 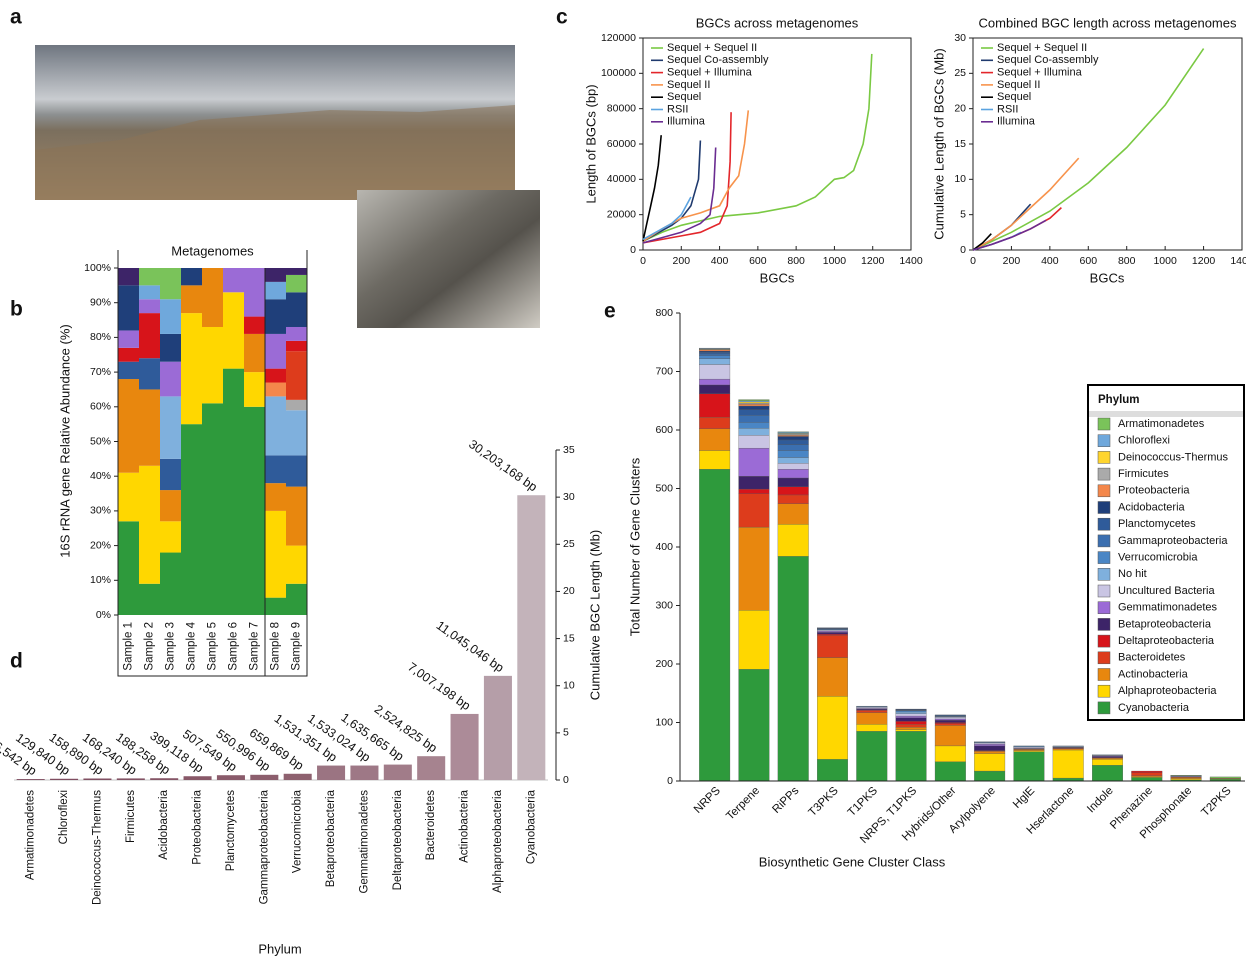 I want to click on y-axis-label: Cumulative Length of BGCs (Mb), so click(x=938, y=143).